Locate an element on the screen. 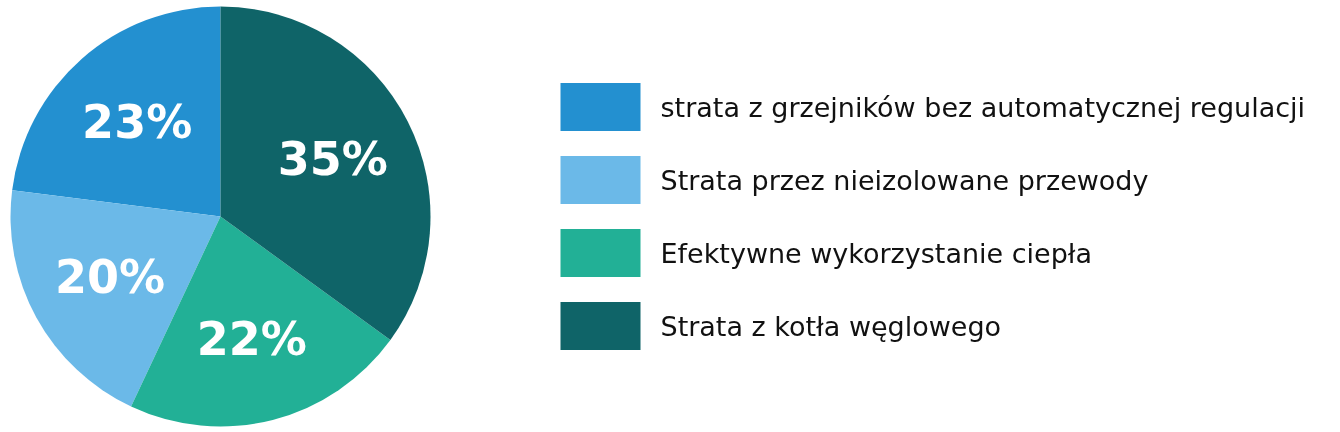 This screenshot has height=432, width=1340. data-label: 22% is located at coordinates (251, 338).